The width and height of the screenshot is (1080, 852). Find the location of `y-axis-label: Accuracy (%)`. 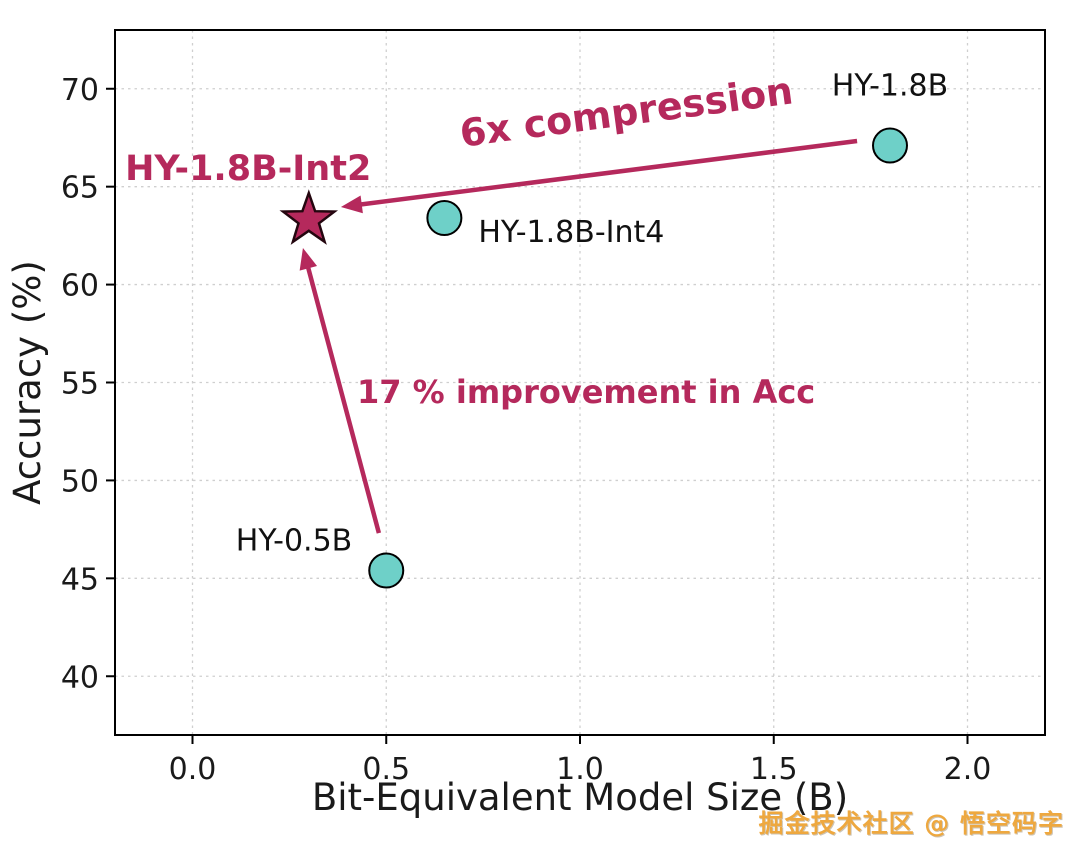

y-axis-label: Accuracy (%) is located at coordinates (27, 382).